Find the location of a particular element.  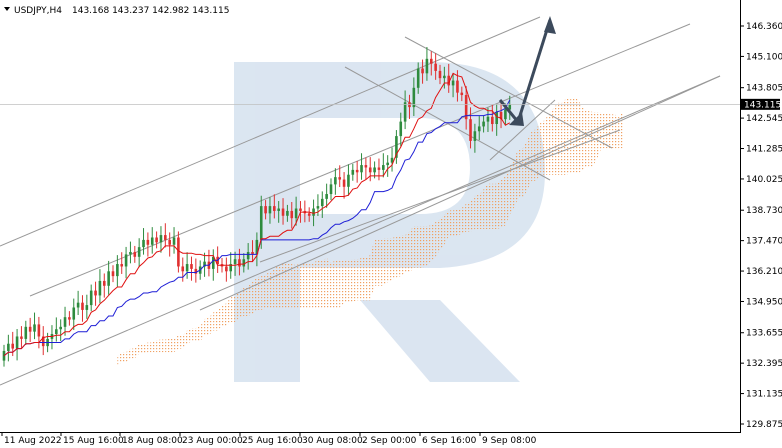

dropdown-triangle-icon is located at coordinates (7, 9).